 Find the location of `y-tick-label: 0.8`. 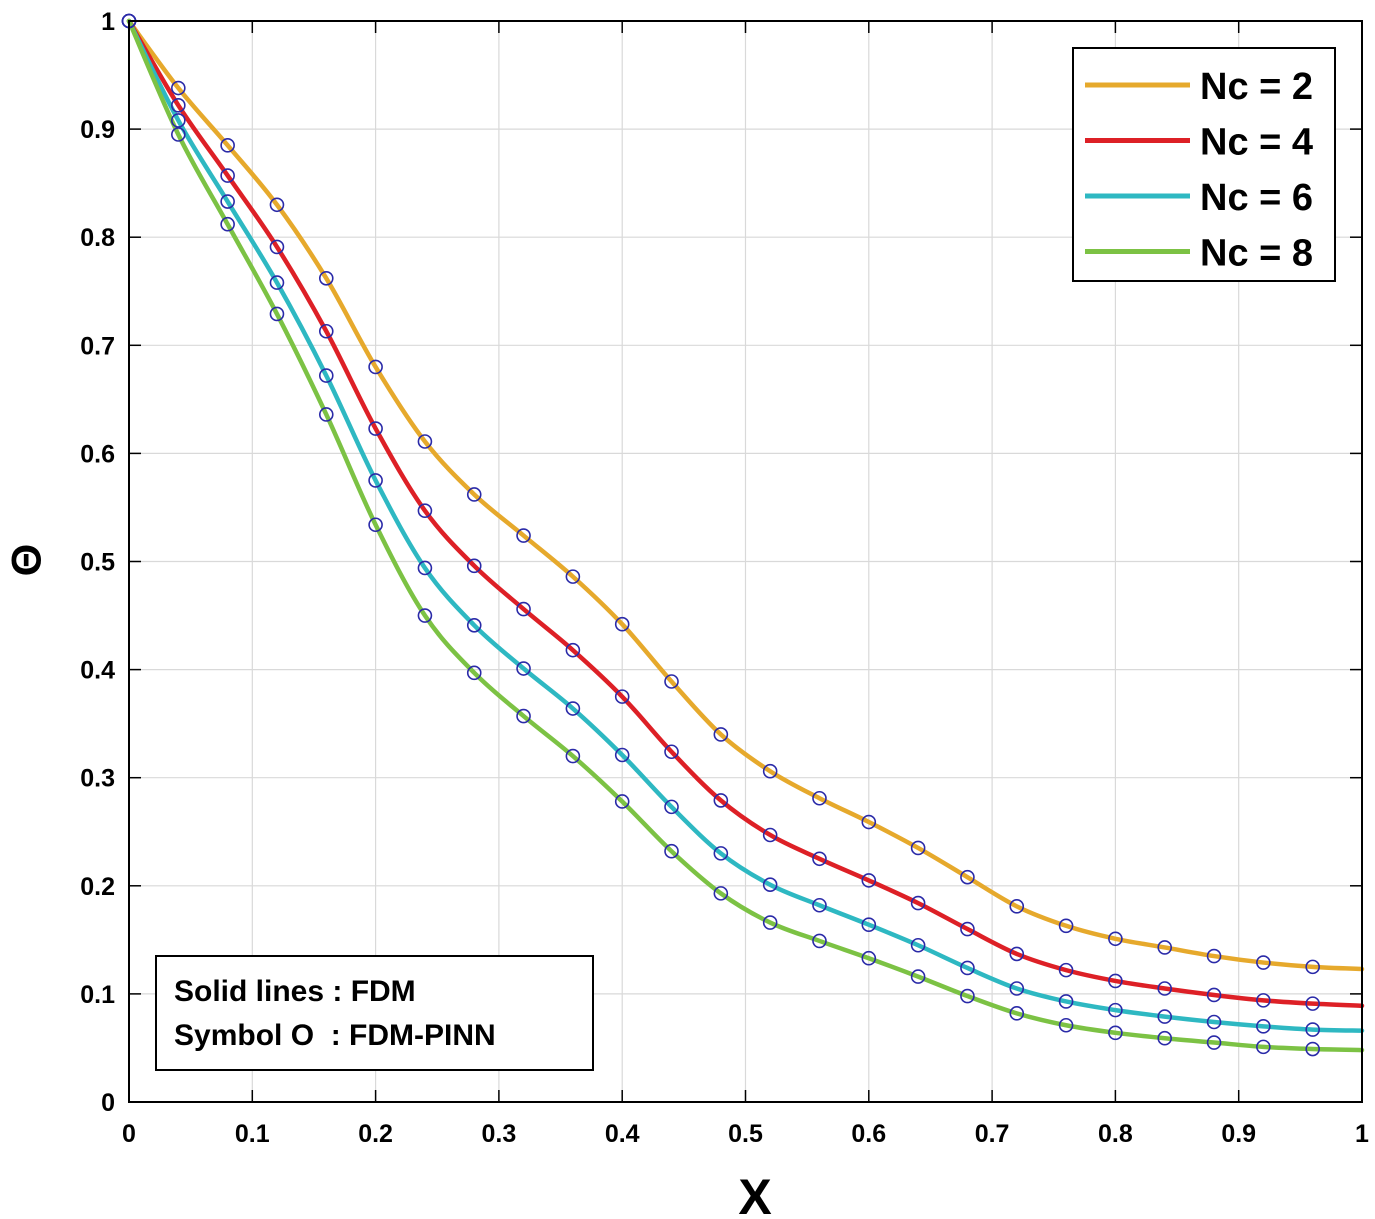

y-tick-label: 0.8 is located at coordinates (97, 238).